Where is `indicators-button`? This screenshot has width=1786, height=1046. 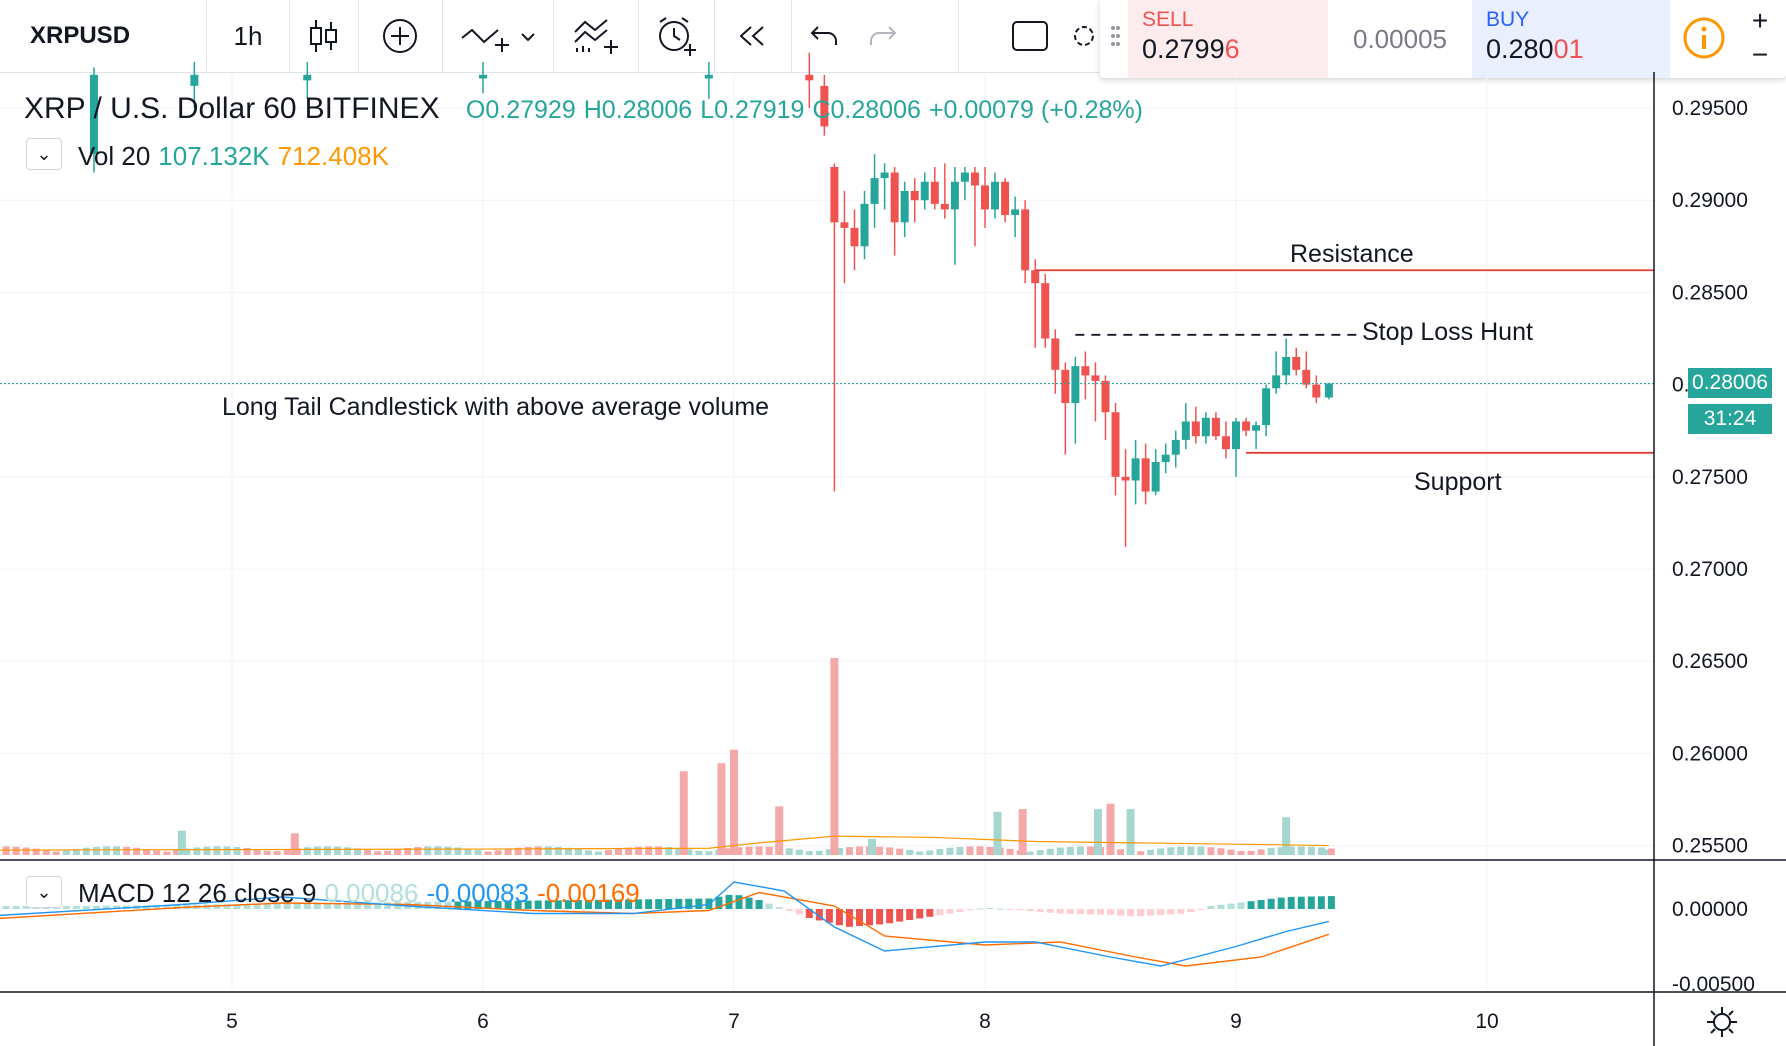 indicators-button is located at coordinates (596, 36).